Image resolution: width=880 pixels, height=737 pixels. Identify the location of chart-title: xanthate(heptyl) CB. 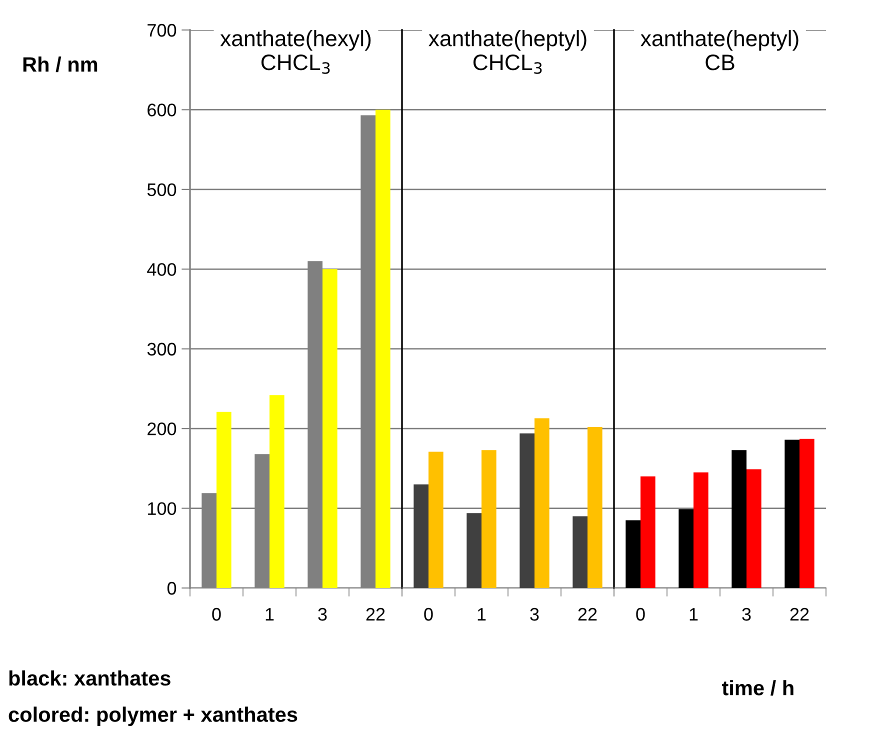
(719, 50).